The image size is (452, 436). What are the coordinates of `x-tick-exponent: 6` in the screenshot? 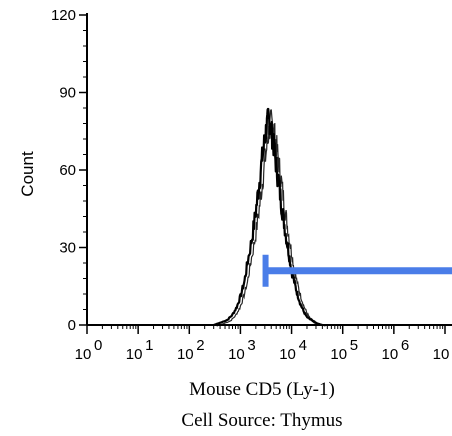 It's located at (405, 345).